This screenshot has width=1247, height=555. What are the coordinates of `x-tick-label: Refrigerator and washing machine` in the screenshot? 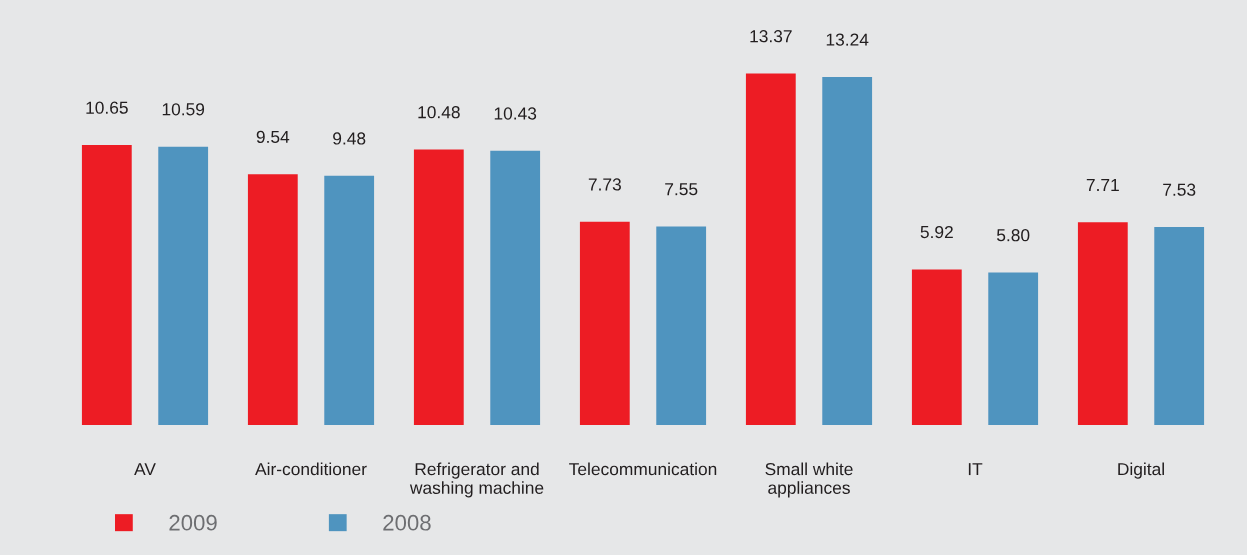 It's located at (476, 480).